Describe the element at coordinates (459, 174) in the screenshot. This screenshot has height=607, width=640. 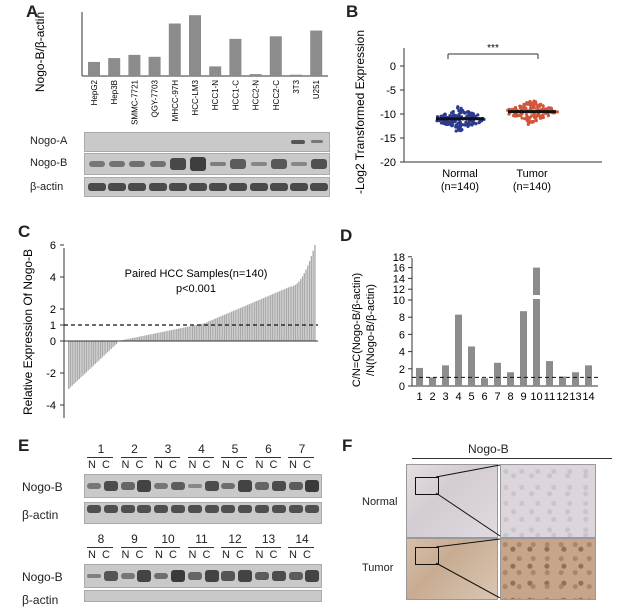
I see `panel-b-group-normal: Normal` at that location.